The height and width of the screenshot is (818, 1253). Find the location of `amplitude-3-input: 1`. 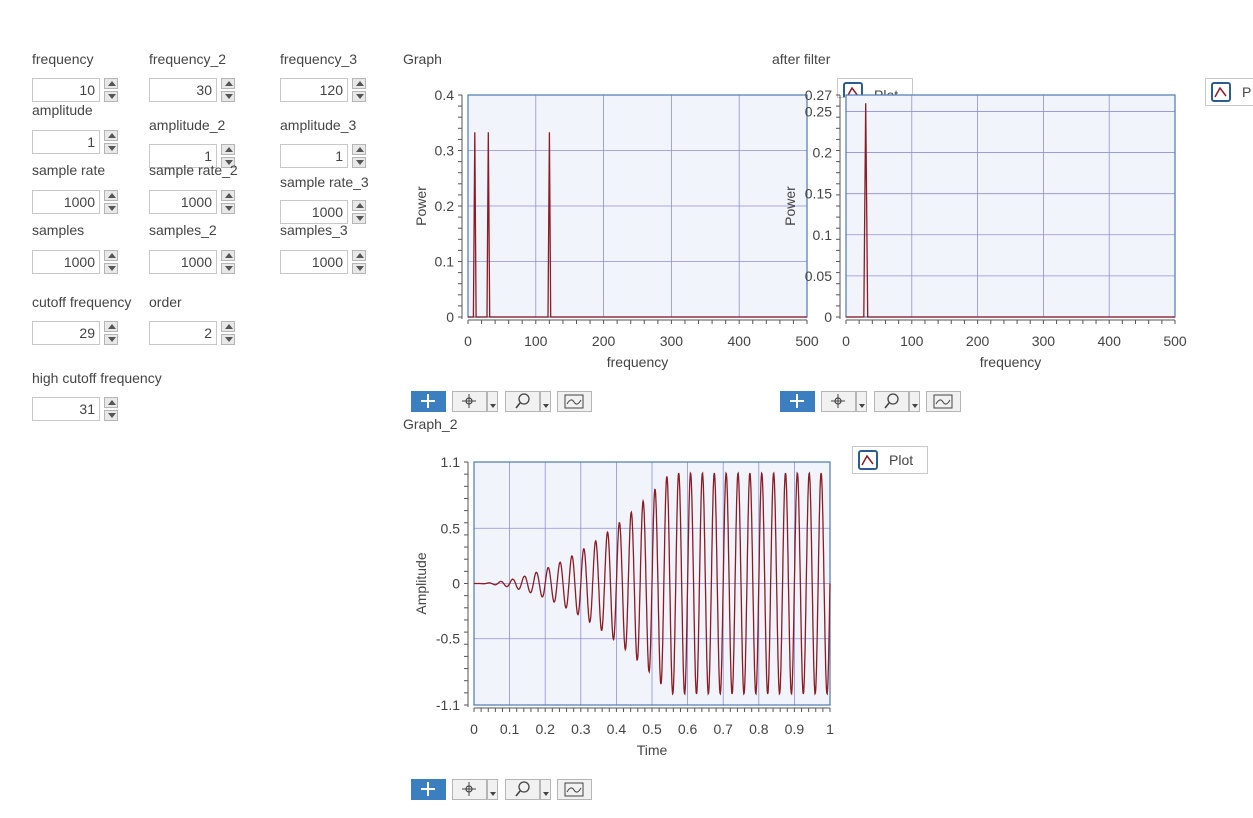

amplitude-3-input: 1 is located at coordinates (314, 156).